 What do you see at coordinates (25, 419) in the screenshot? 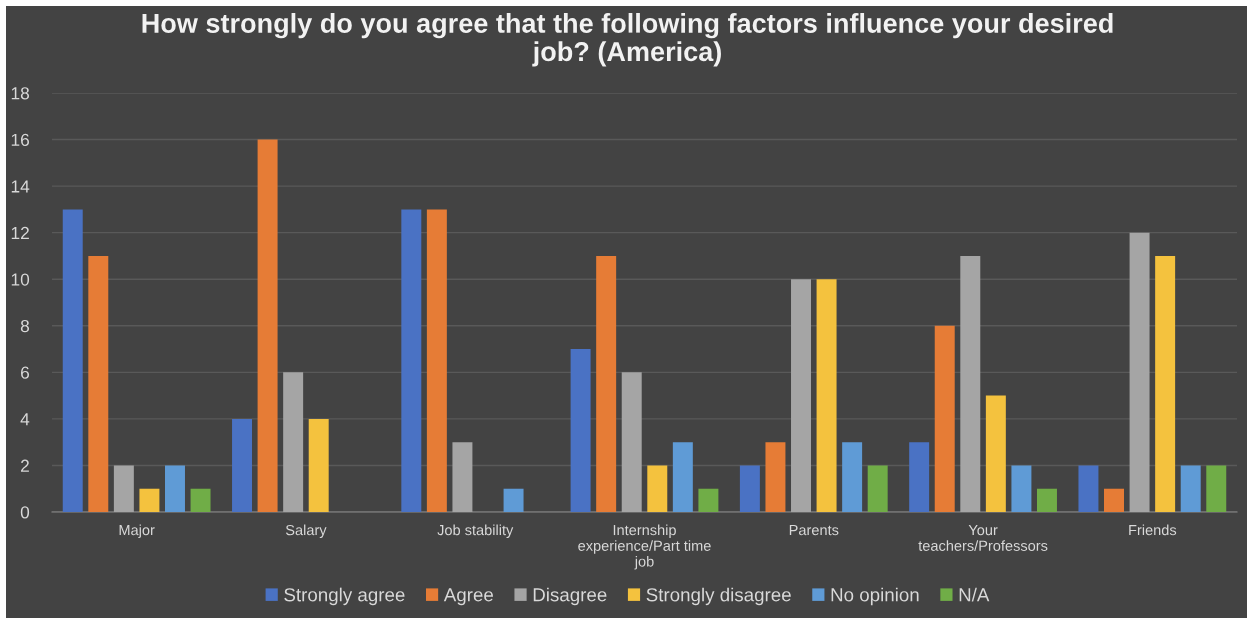
I see `y-tick-label: 4` at bounding box center [25, 419].